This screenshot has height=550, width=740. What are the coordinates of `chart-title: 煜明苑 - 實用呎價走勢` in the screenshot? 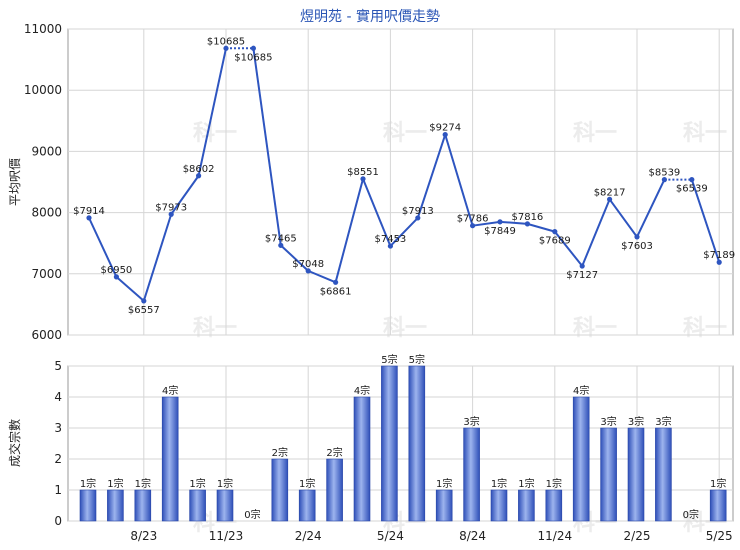 It's located at (370, 16).